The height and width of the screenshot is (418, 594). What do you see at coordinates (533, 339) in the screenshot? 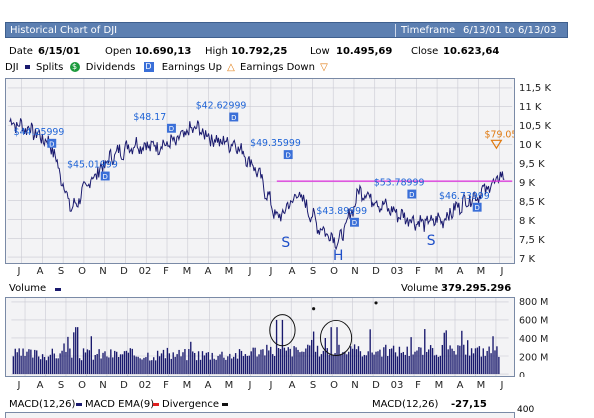
I see `volume-tick-label: 400 M` at bounding box center [533, 339].